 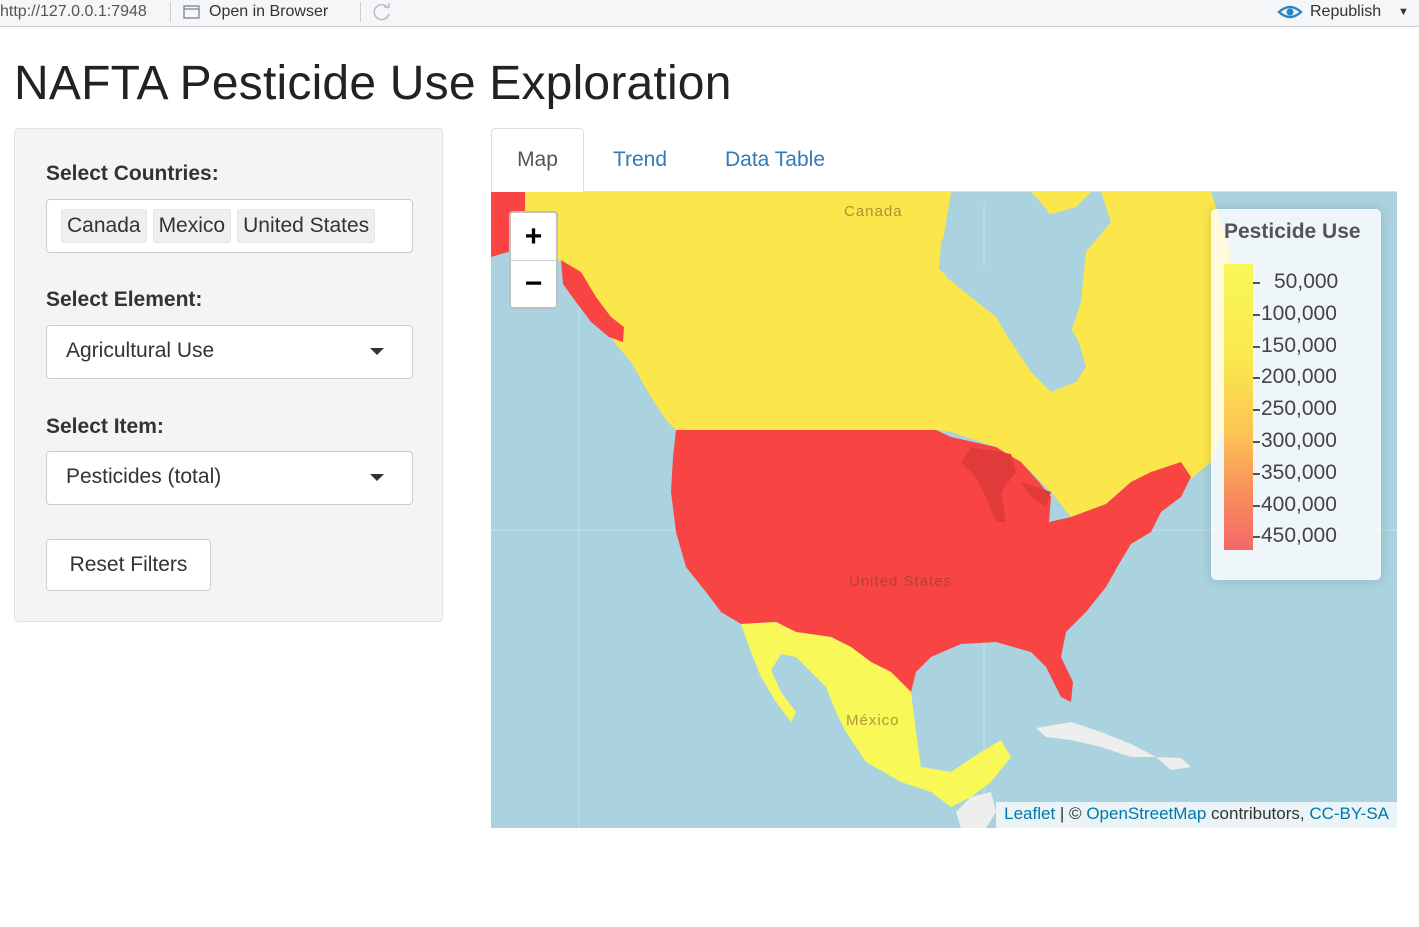 I want to click on element-selected-value: Agricultural Use, so click(x=140, y=350).